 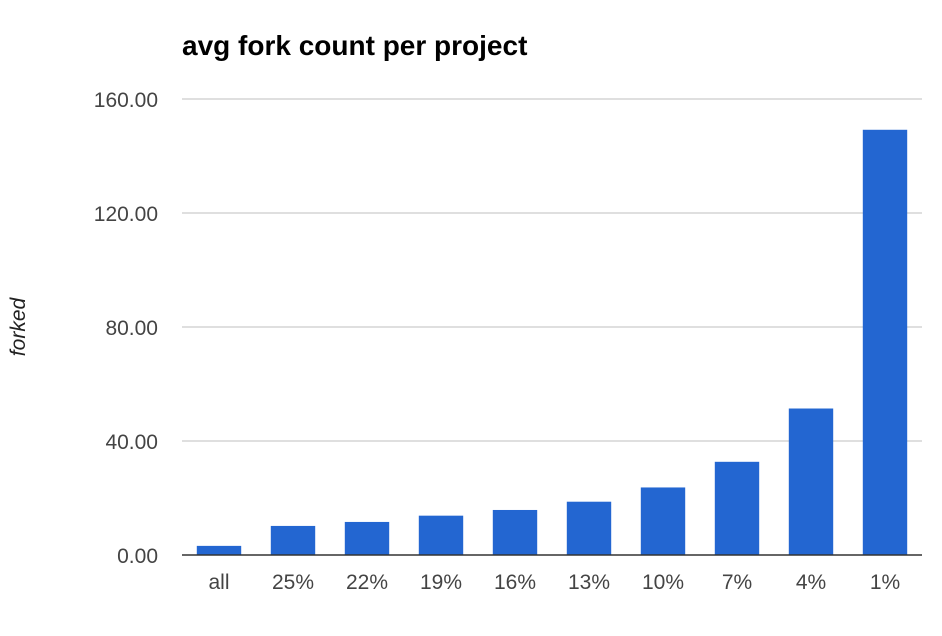 What do you see at coordinates (293, 540) in the screenshot?
I see `bar-25%` at bounding box center [293, 540].